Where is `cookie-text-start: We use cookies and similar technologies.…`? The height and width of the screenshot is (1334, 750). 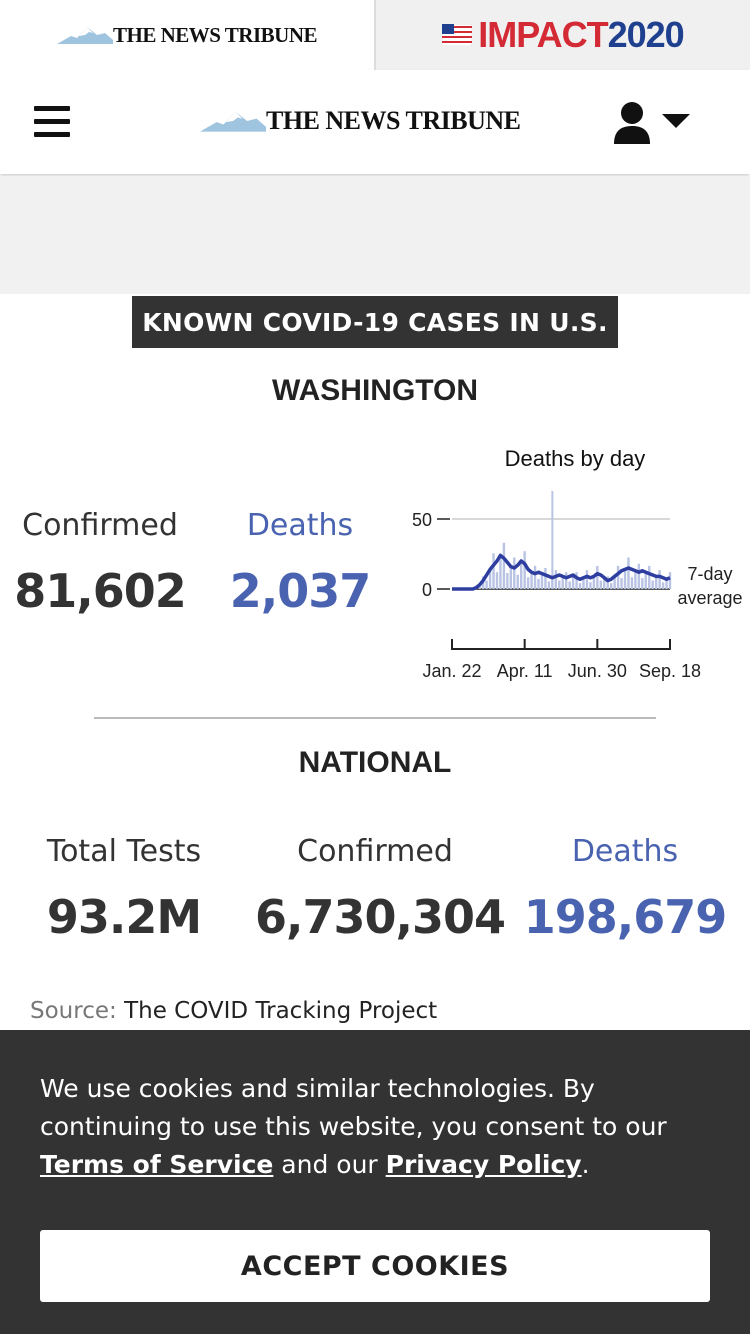 cookie-text-start: We use cookies and similar technologies.… is located at coordinates (353, 1107).